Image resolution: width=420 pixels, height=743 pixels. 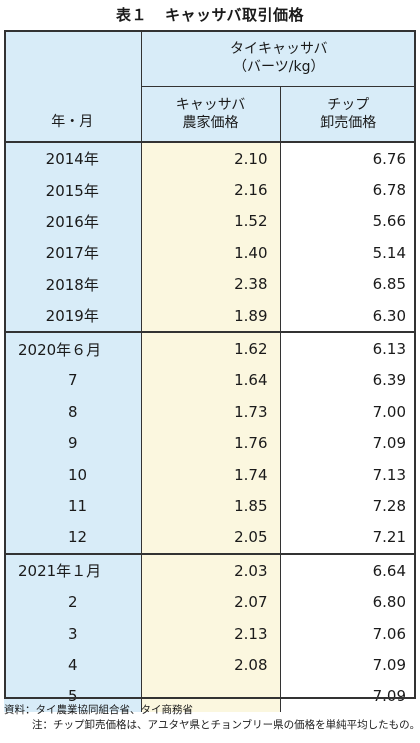 What do you see at coordinates (279, 67) in the screenshot?
I see `header-group-line2: （バーツ/kg）` at bounding box center [279, 67].